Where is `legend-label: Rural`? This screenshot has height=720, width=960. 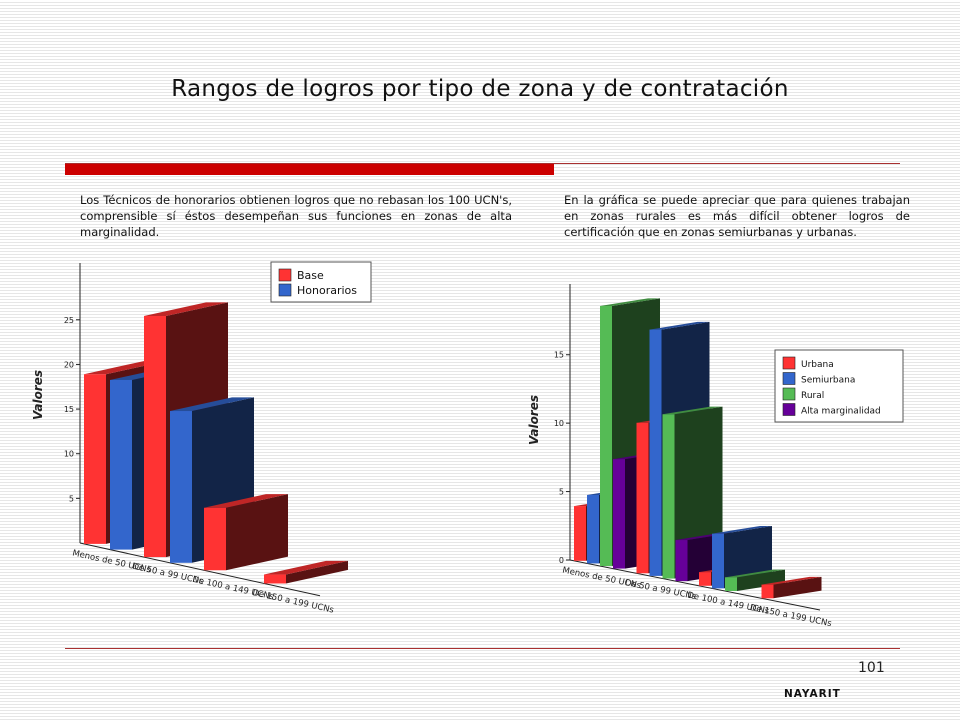
legend-label: Rural is located at coordinates (812, 396).